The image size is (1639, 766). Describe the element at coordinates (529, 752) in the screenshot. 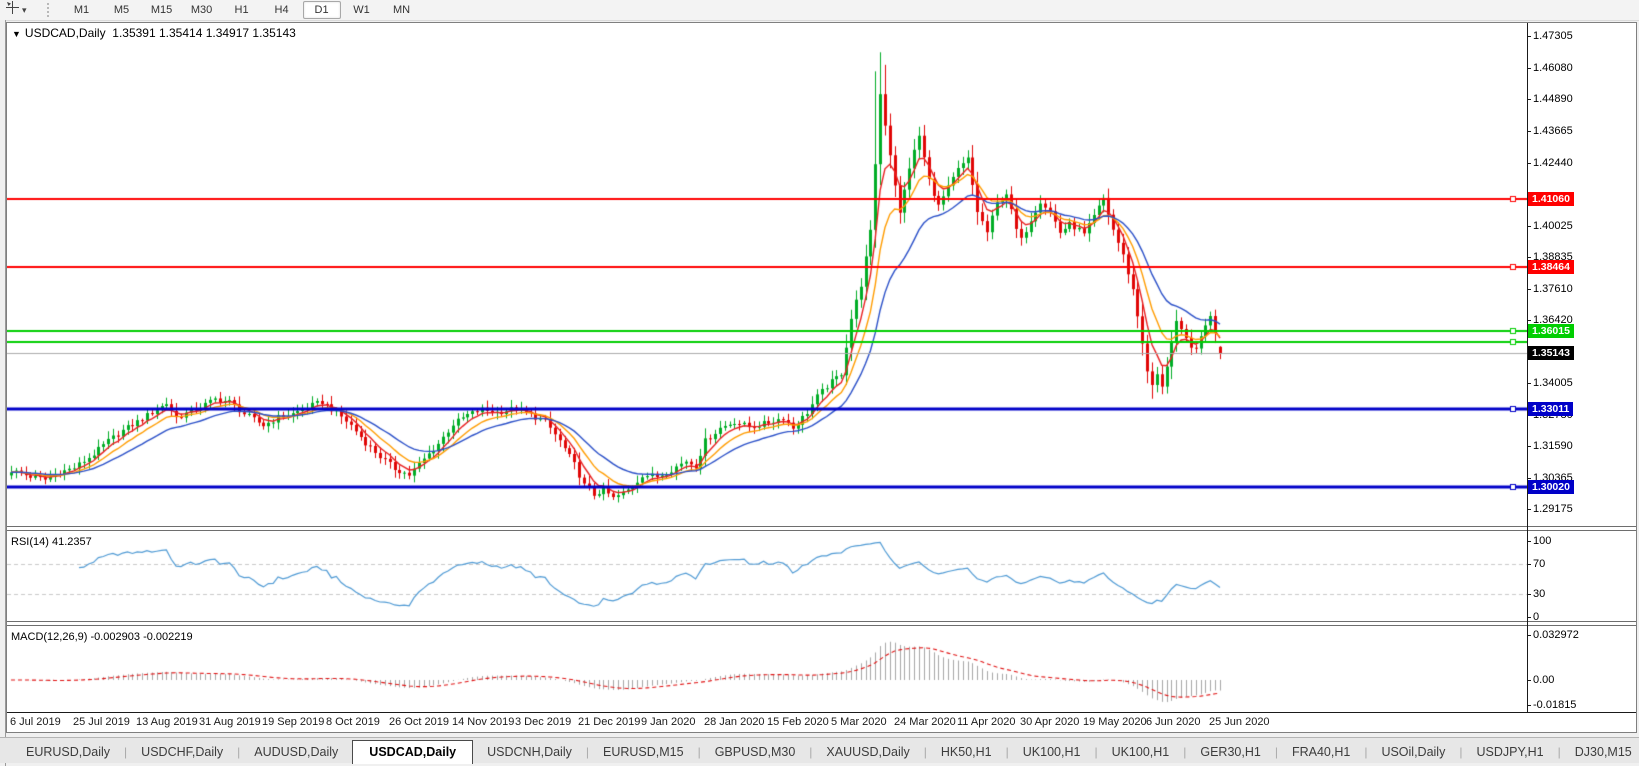

I see `chart-tab-usdcnh-daily: USDCNH,Daily` at that location.